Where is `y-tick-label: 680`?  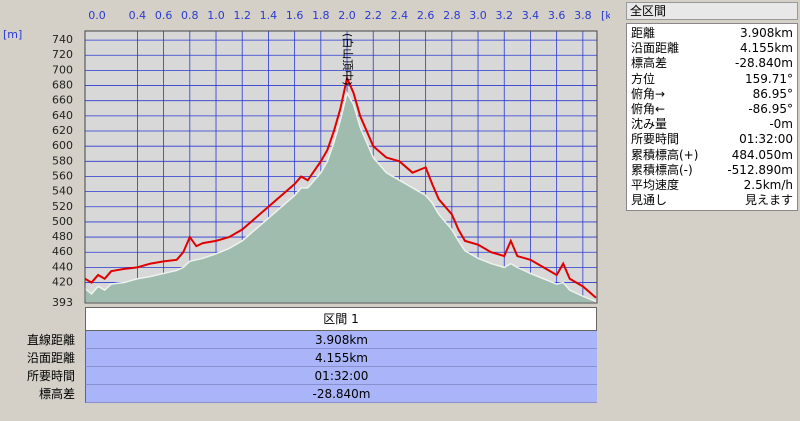 y-tick-label: 680 is located at coordinates (62, 85).